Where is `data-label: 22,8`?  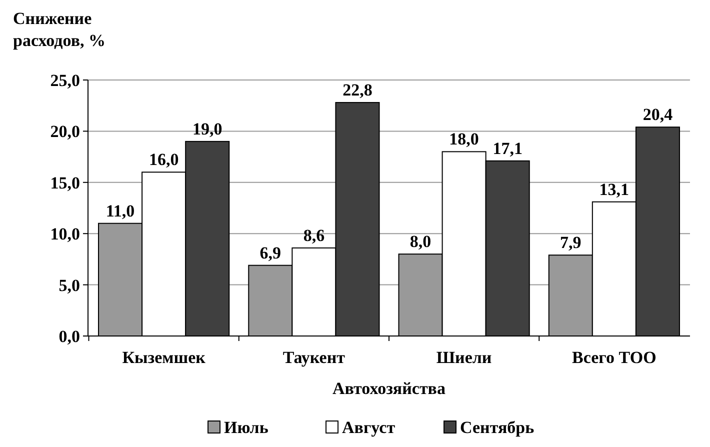 data-label: 22,8 is located at coordinates (357, 90).